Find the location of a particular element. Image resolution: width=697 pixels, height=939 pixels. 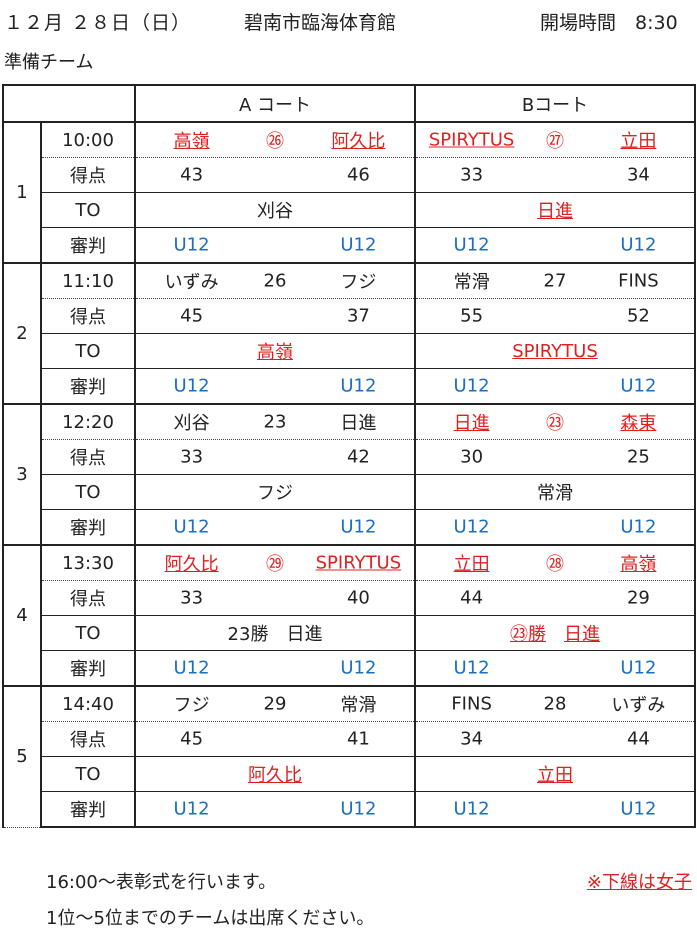

court-a-to: 23勝 日進 is located at coordinates (275, 633).